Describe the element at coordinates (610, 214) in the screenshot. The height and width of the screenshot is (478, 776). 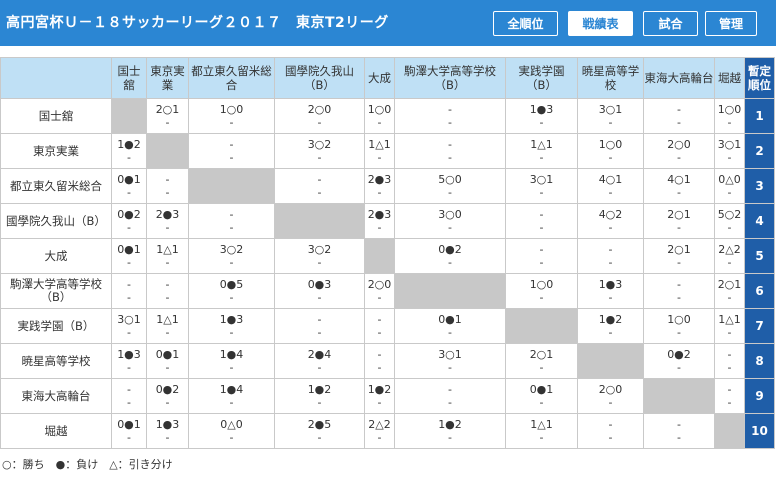
I see `first-leg-result: 4○2` at that location.